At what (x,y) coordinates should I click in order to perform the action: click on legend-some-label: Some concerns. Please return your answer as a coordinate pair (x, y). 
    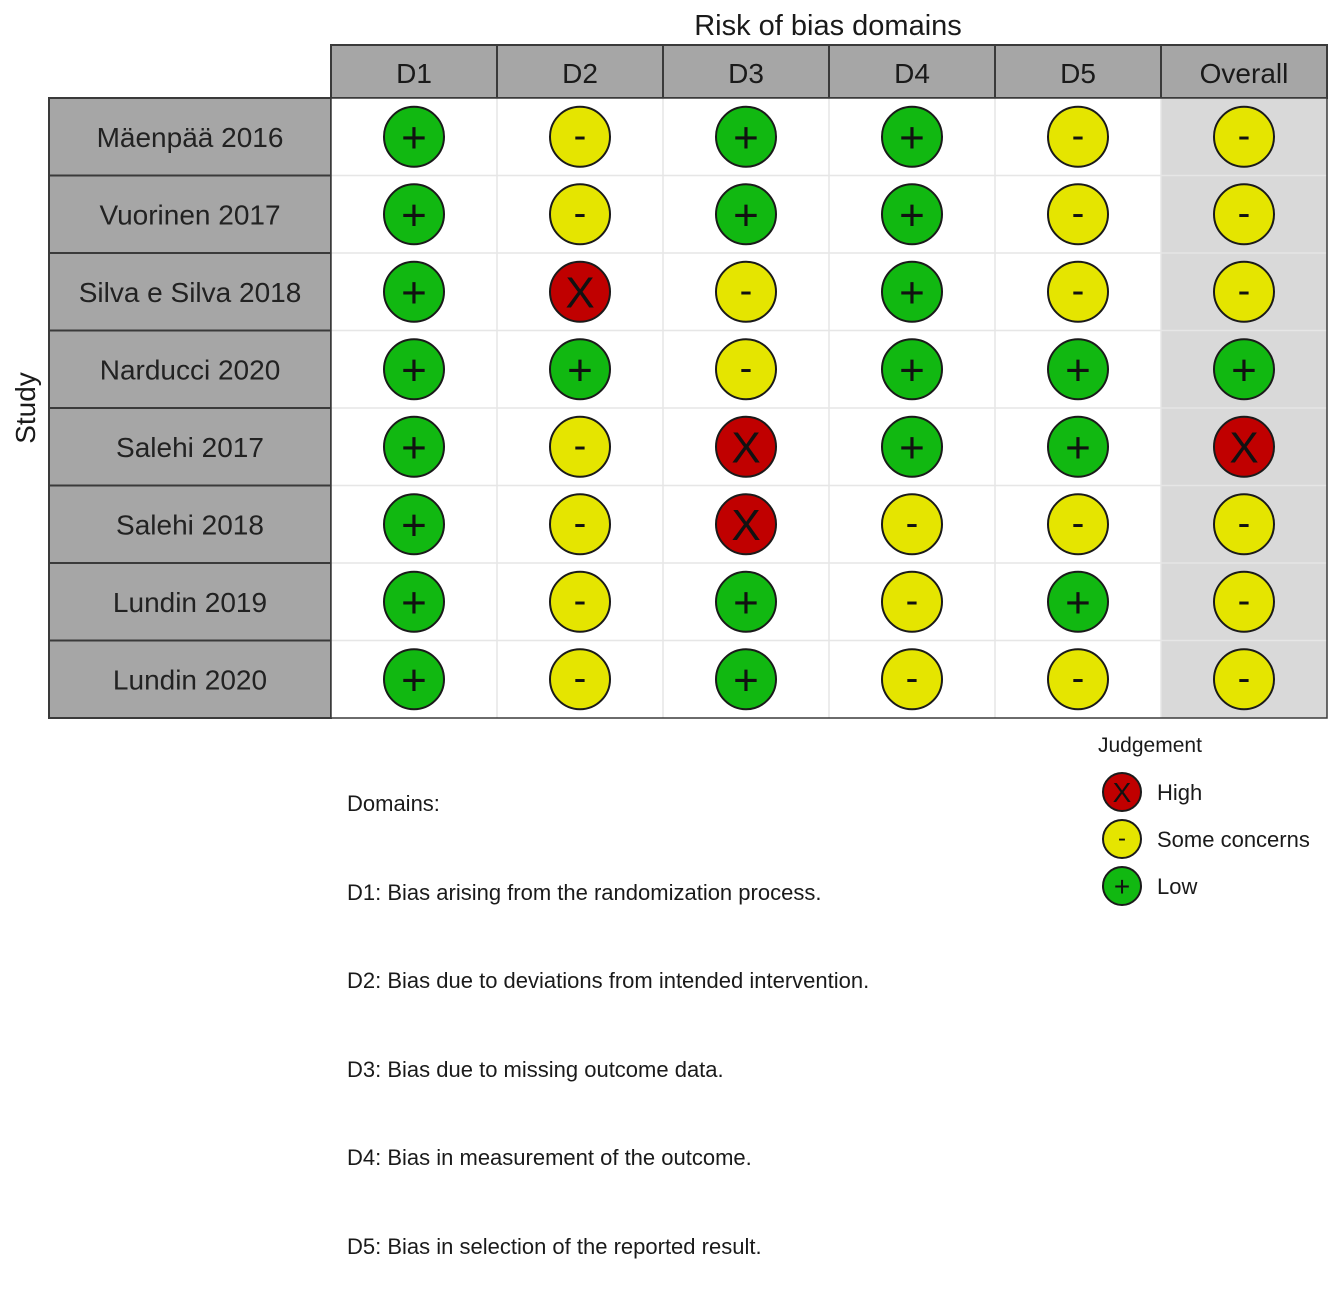
    Looking at the image, I should click on (1233, 839).